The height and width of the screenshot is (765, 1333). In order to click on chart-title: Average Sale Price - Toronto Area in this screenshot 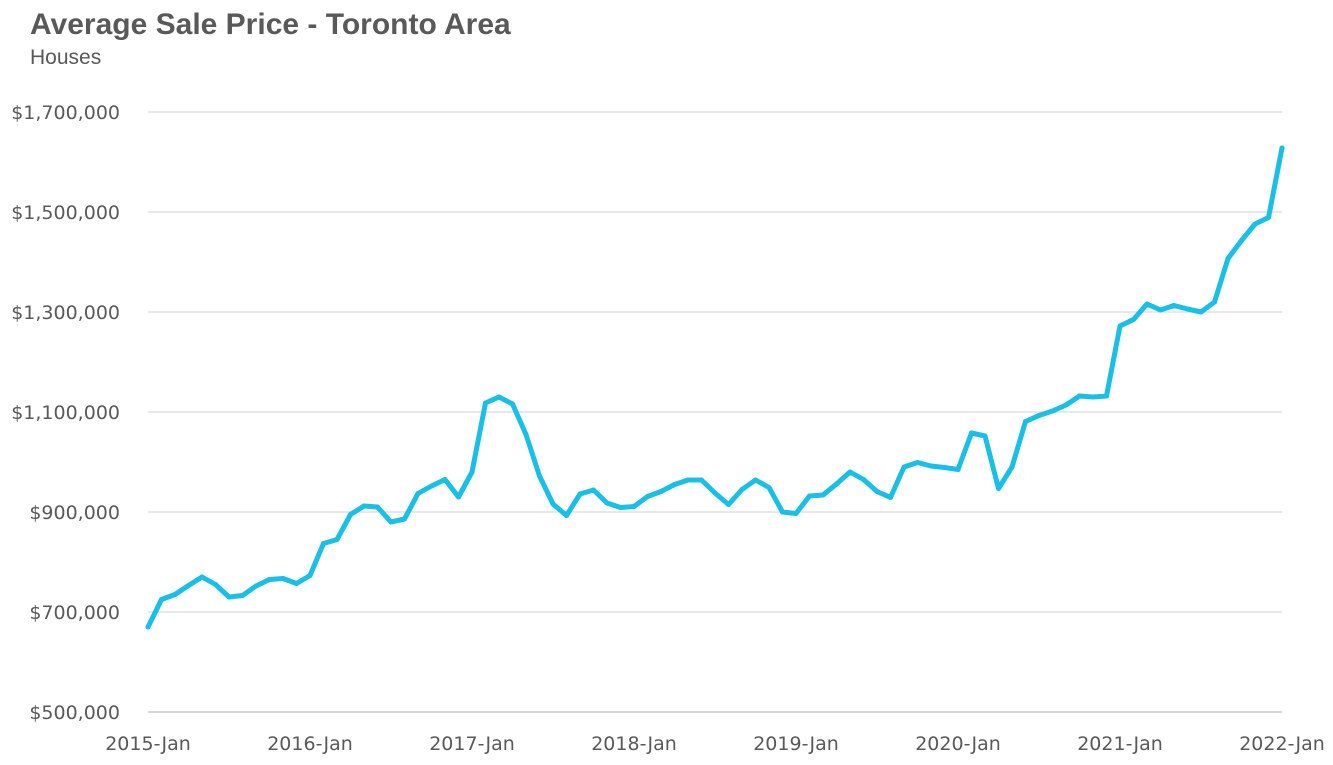, I will do `click(270, 24)`.